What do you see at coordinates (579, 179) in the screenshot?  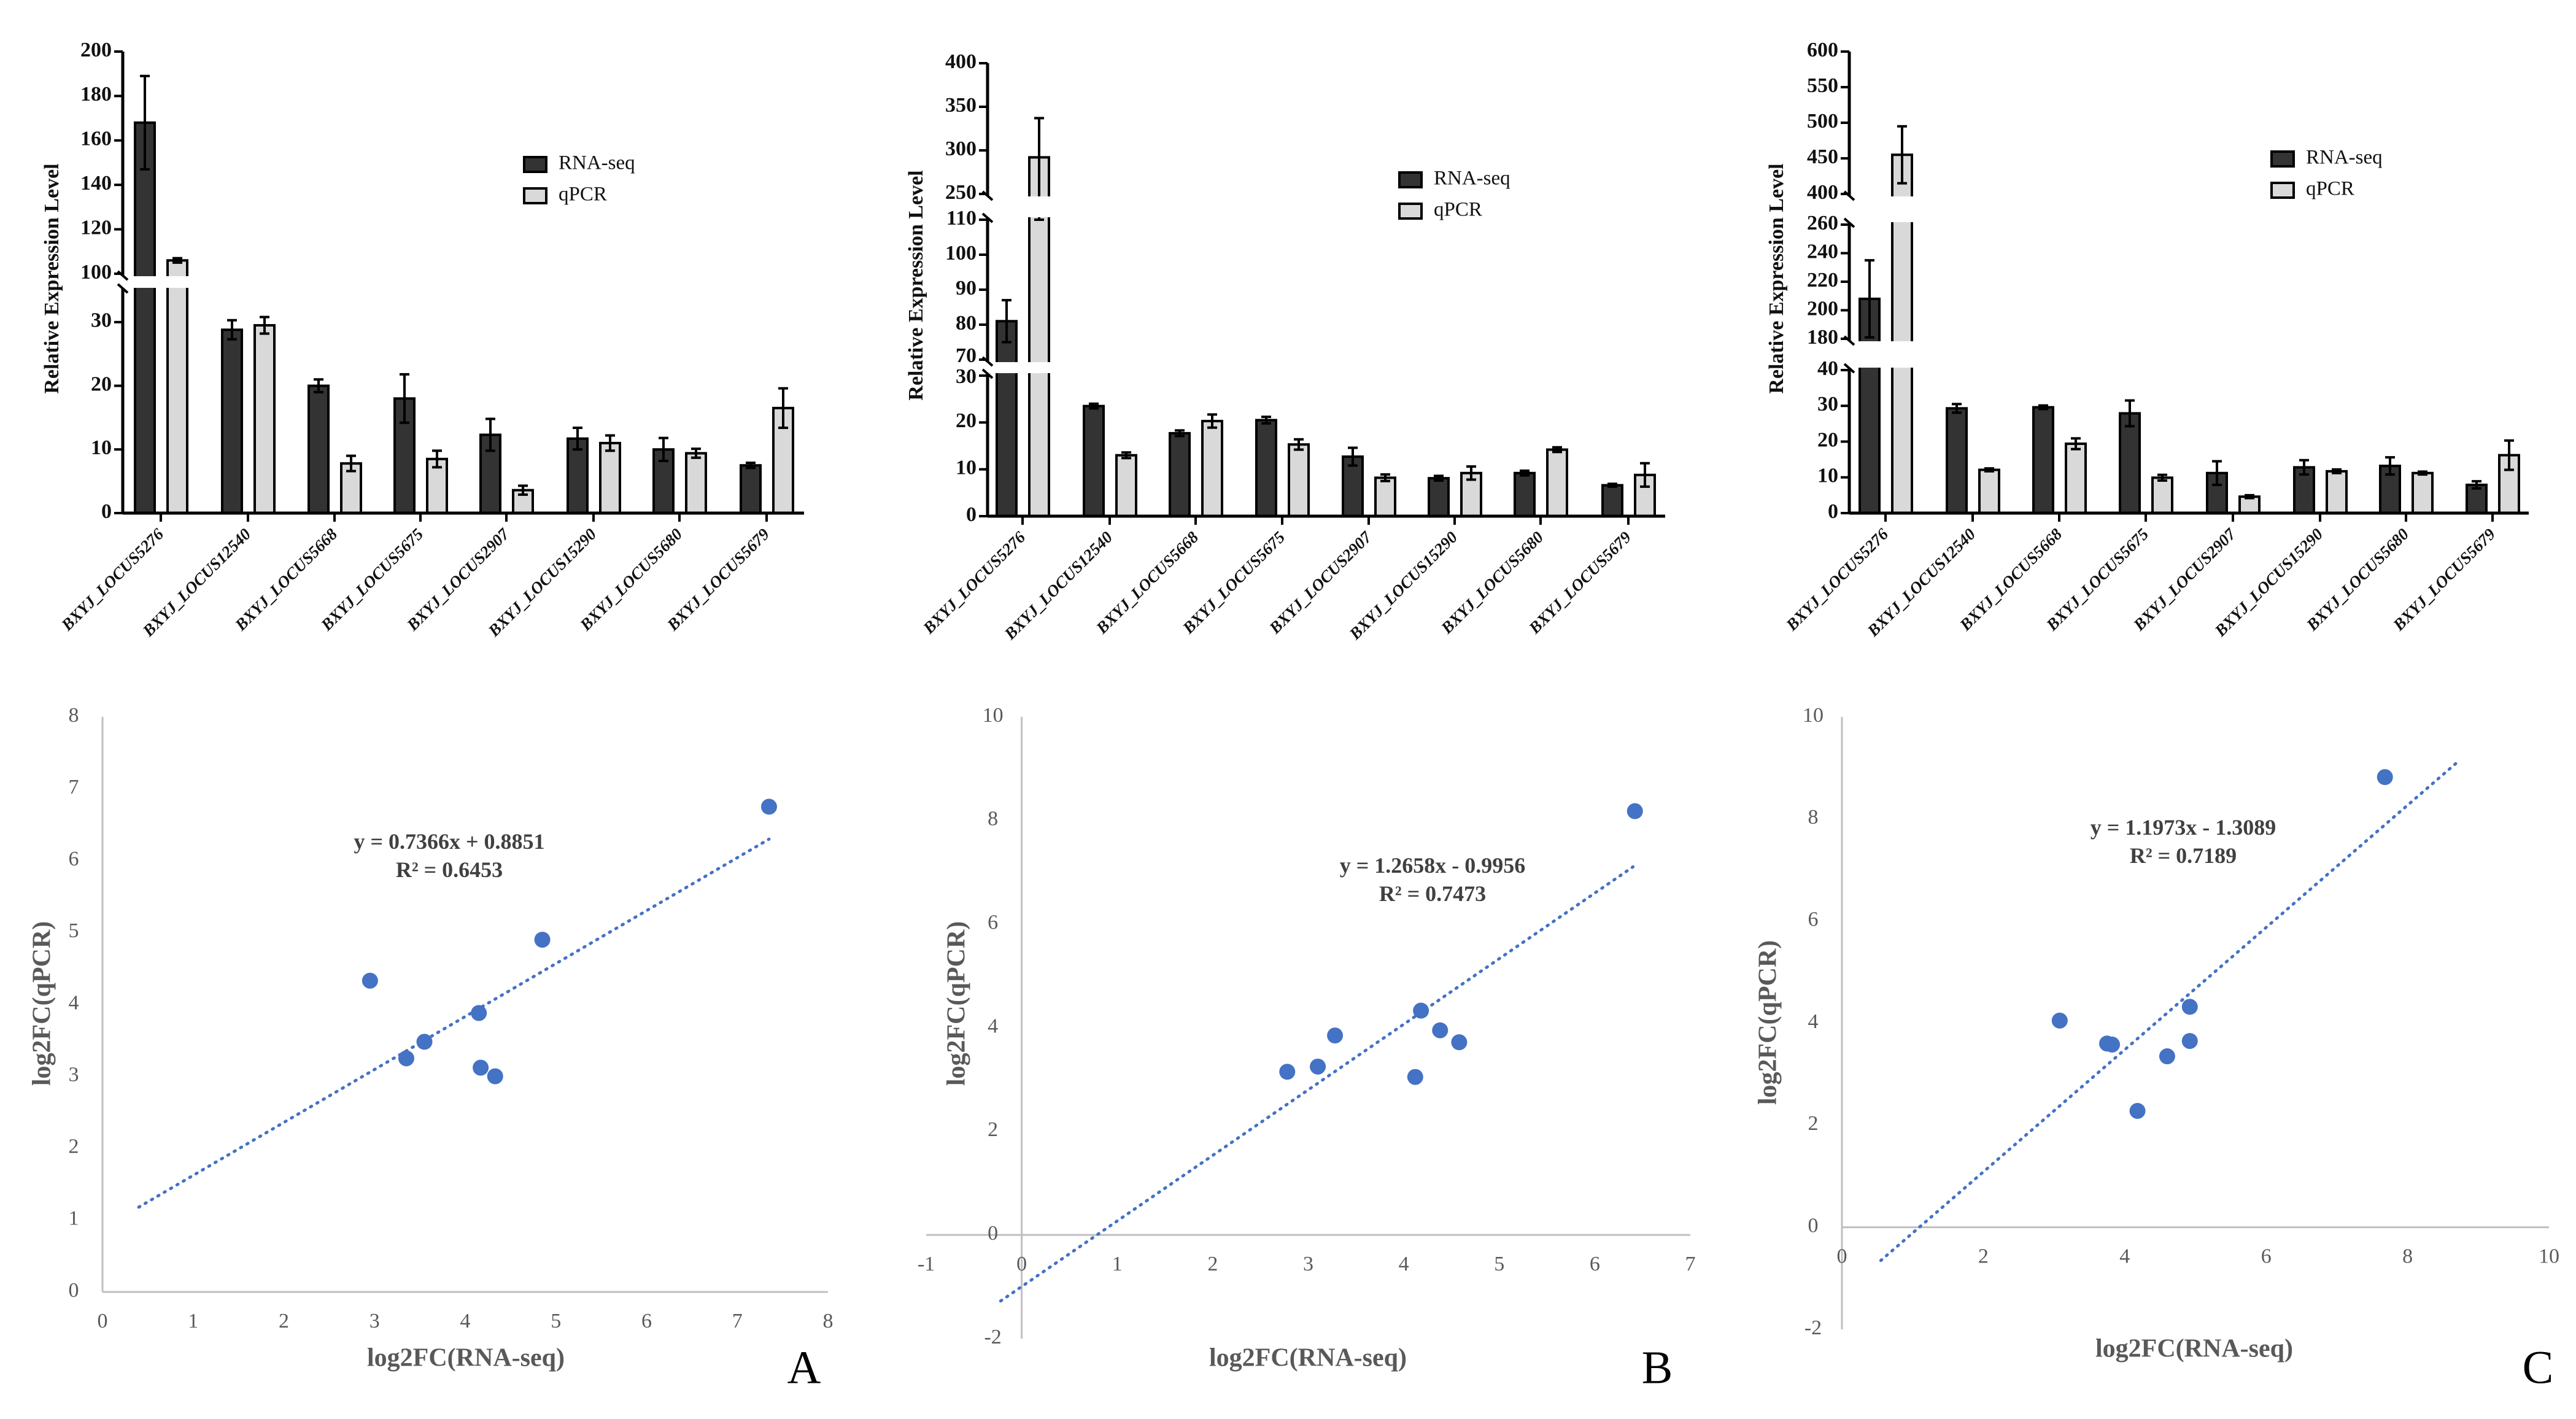 I see `legend: RNA-seq qPCR` at bounding box center [579, 179].